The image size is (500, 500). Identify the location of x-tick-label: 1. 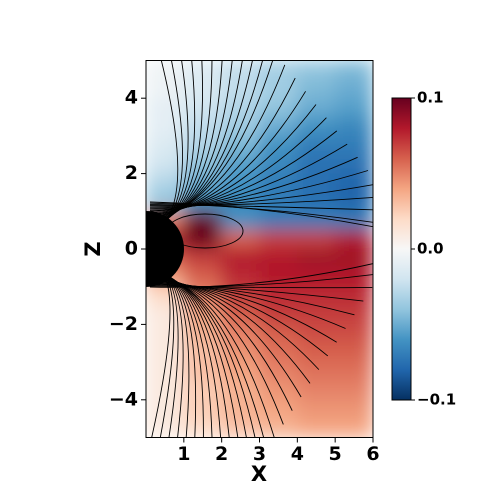
(183, 454).